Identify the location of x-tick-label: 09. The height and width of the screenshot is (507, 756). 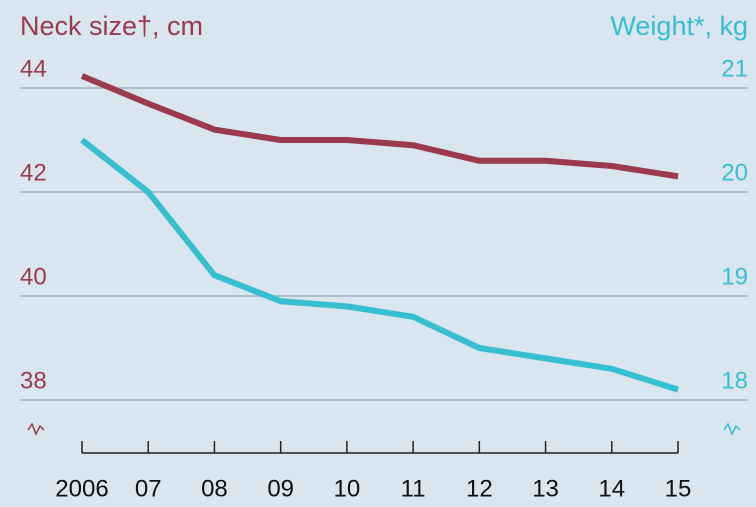
(280, 488).